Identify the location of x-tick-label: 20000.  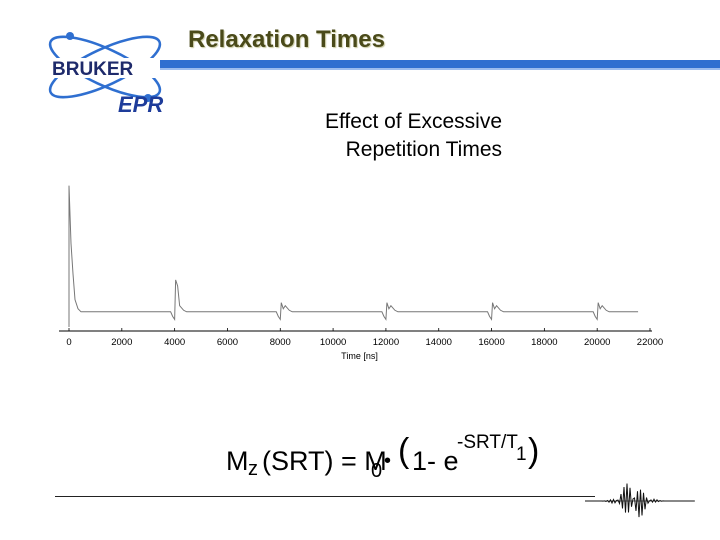
(597, 342).